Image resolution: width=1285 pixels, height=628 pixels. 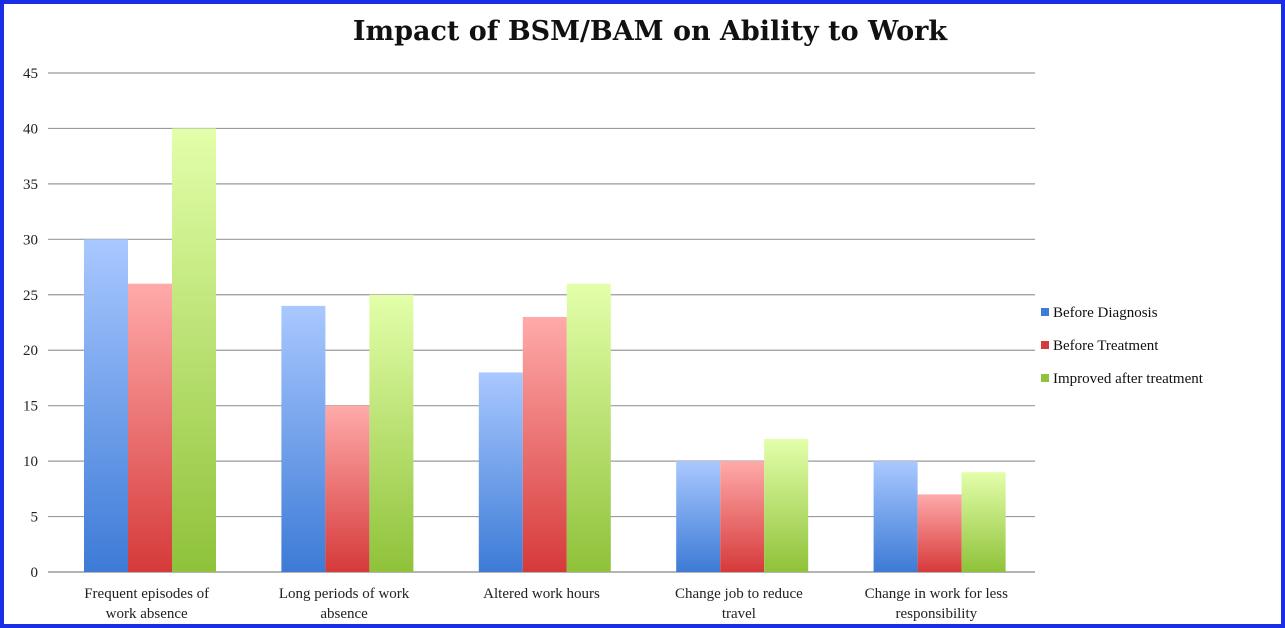 What do you see at coordinates (30, 407) in the screenshot?
I see `y-tick-label: 15` at bounding box center [30, 407].